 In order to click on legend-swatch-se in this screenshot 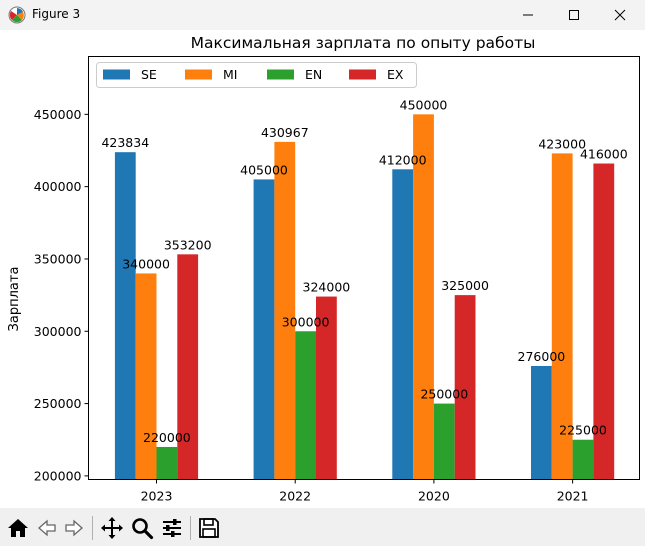, I will do `click(116, 74)`.